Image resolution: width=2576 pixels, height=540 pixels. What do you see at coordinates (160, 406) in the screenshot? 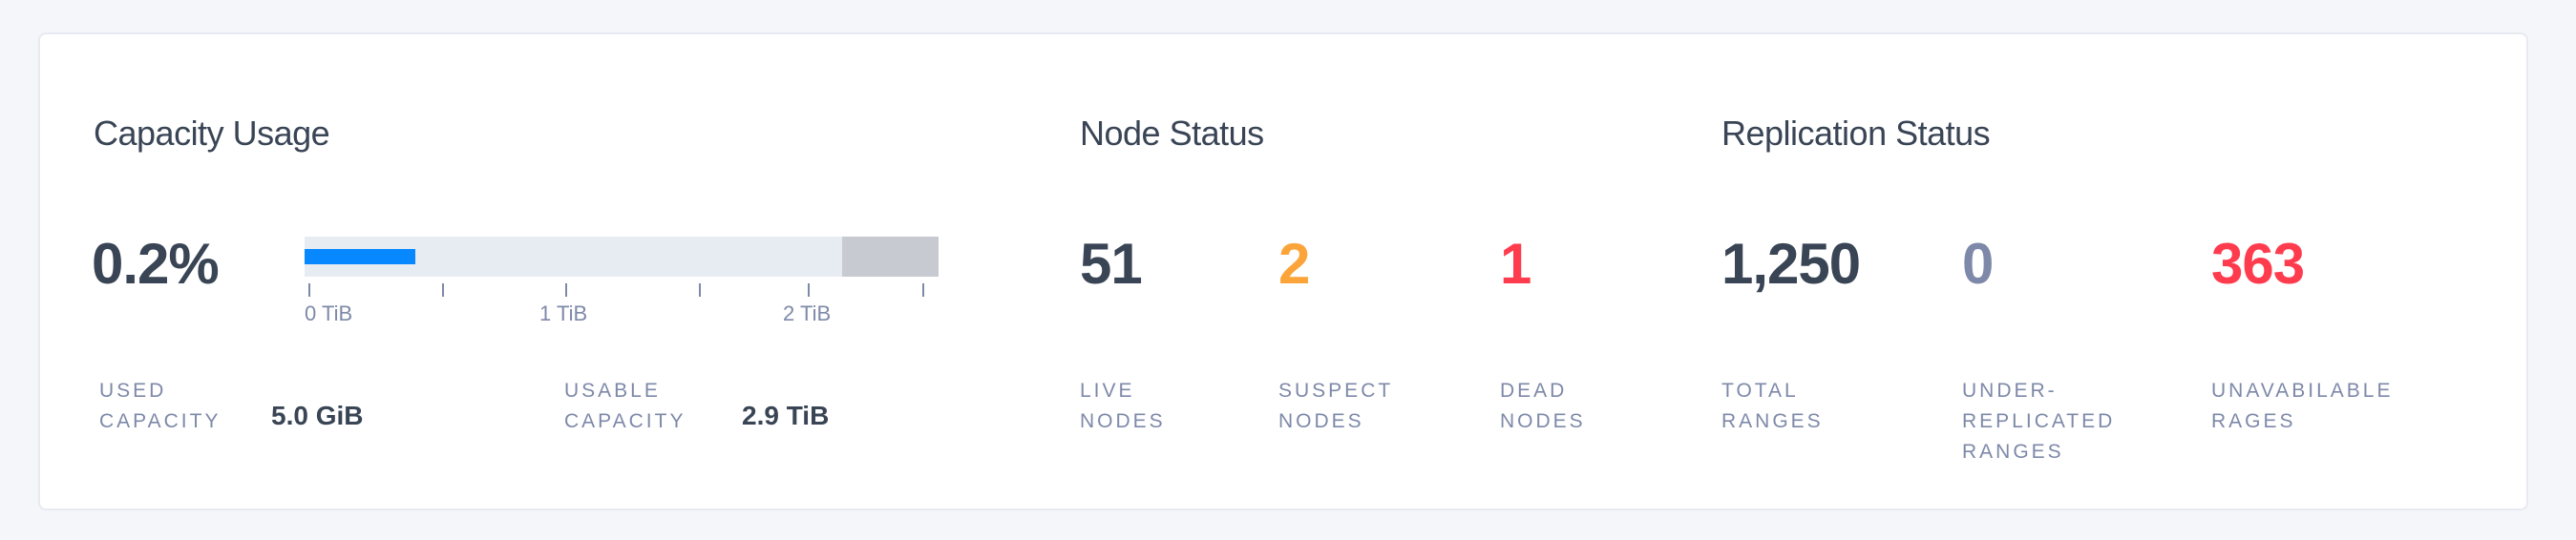
I see `used-capacity-label: USED CAPACITY` at bounding box center [160, 406].